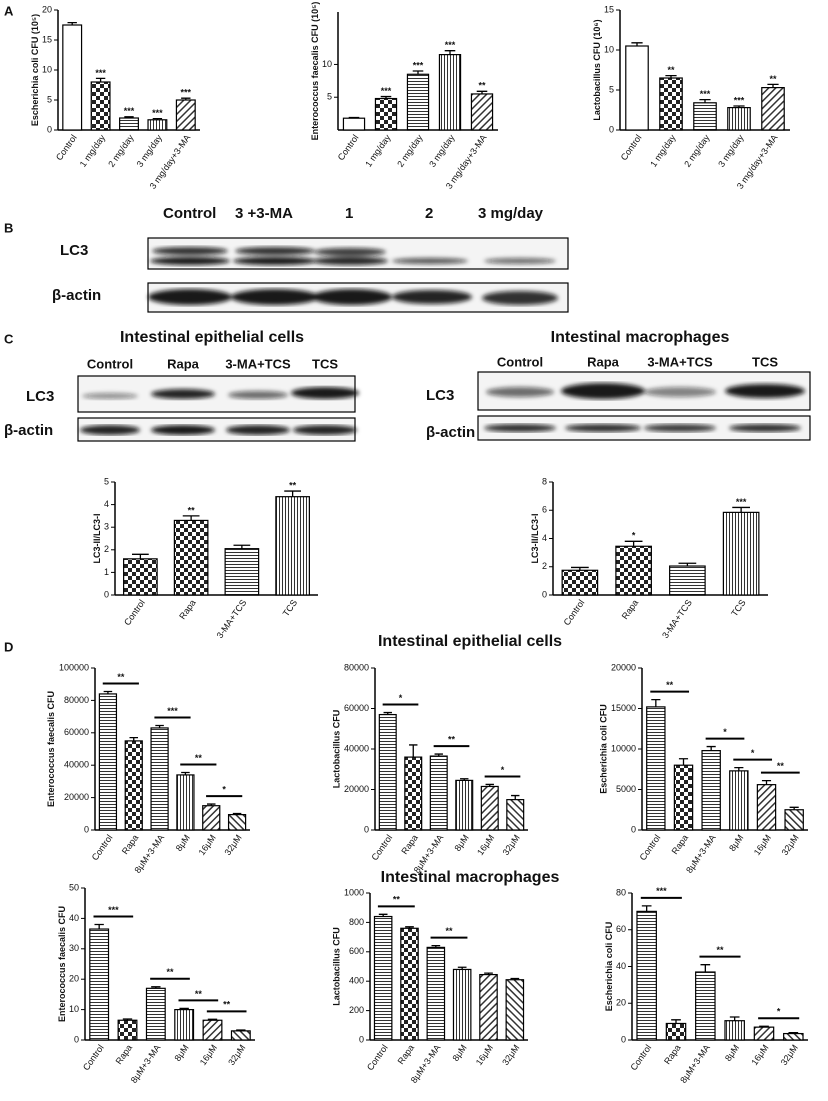 The image size is (828, 1101). I want to click on comparison-label: ***, so click(661, 891).